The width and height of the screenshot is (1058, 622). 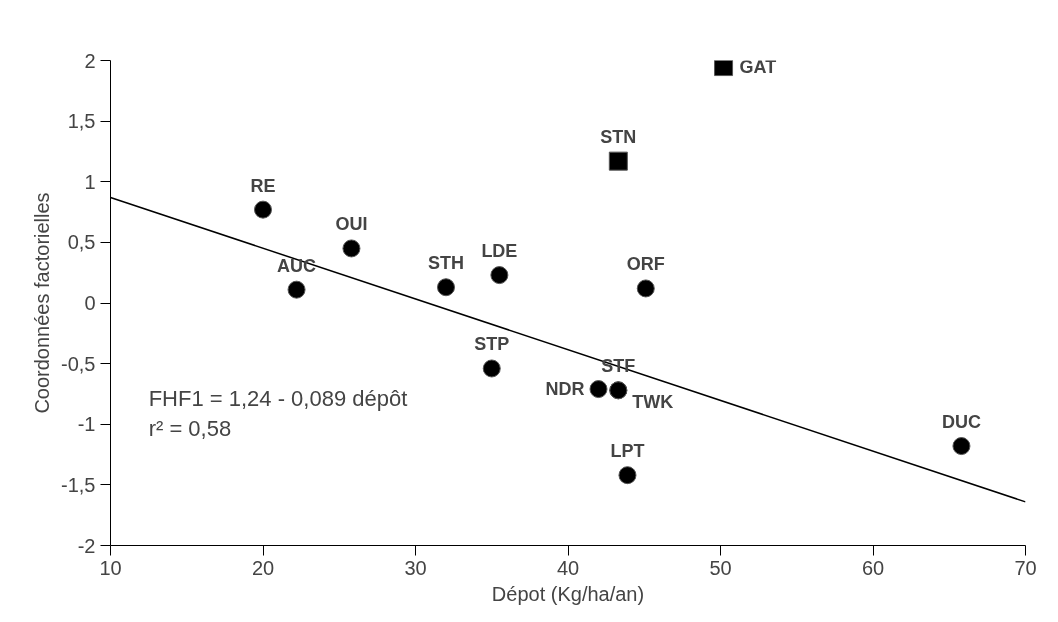 I want to click on y-tick-label: -0,5, so click(x=78, y=363).